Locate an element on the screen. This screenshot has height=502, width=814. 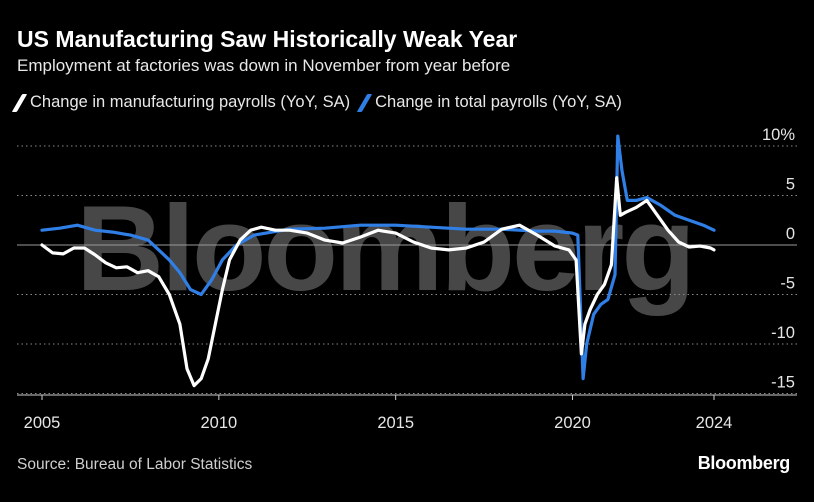
x-tick-label: 2024 is located at coordinates (714, 423).